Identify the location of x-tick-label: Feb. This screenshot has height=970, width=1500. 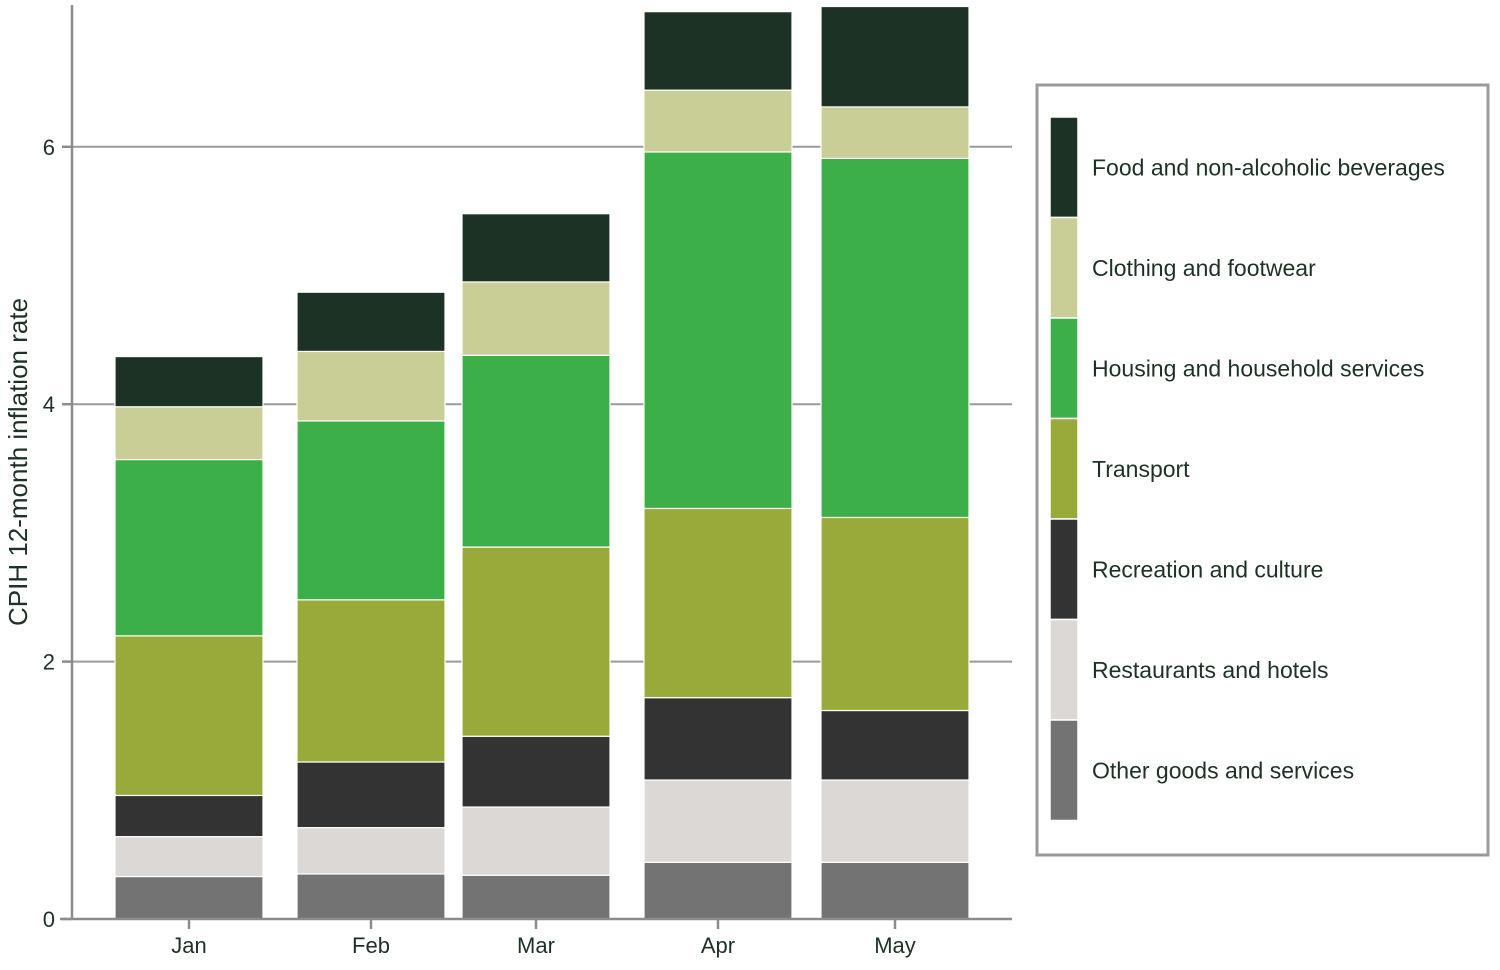
(371, 945).